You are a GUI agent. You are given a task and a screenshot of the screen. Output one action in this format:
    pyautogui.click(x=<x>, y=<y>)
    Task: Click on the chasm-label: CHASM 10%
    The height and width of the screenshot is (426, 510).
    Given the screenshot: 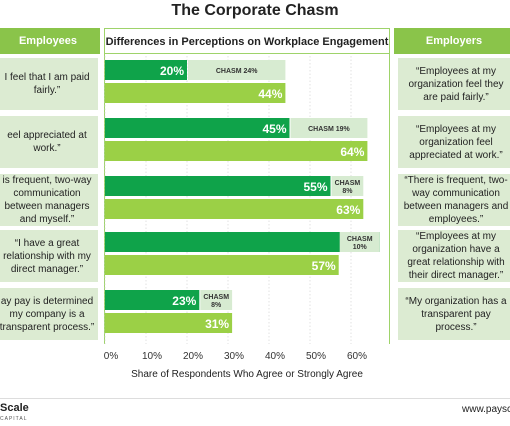 What is the action you would take?
    pyautogui.click(x=360, y=243)
    